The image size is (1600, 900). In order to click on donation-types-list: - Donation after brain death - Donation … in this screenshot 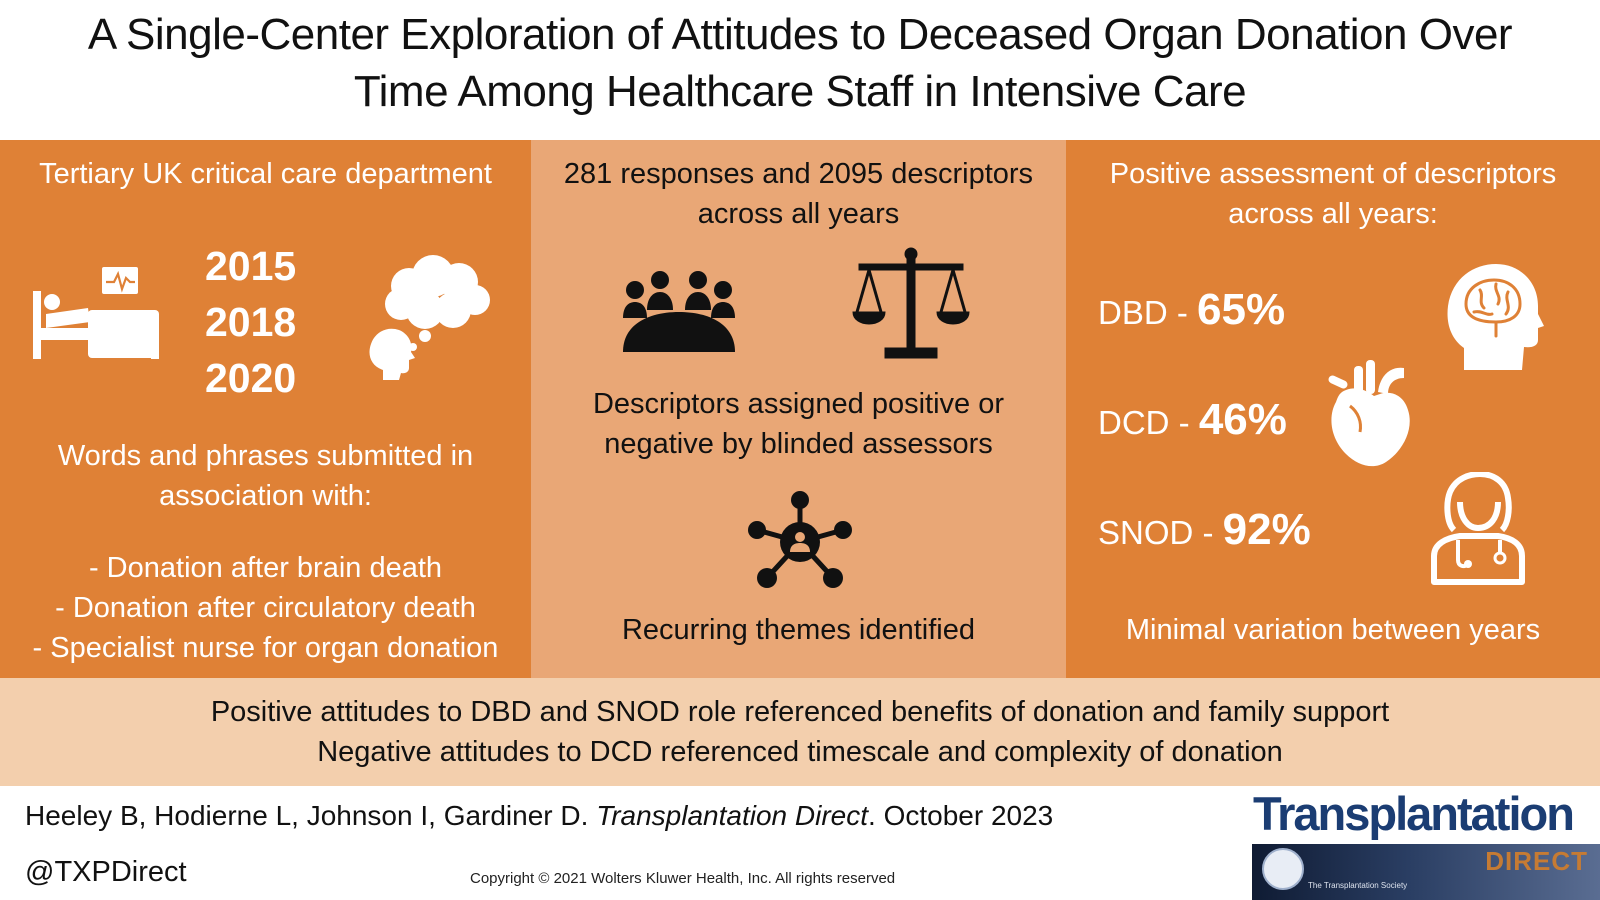, I will do `click(265, 608)`.